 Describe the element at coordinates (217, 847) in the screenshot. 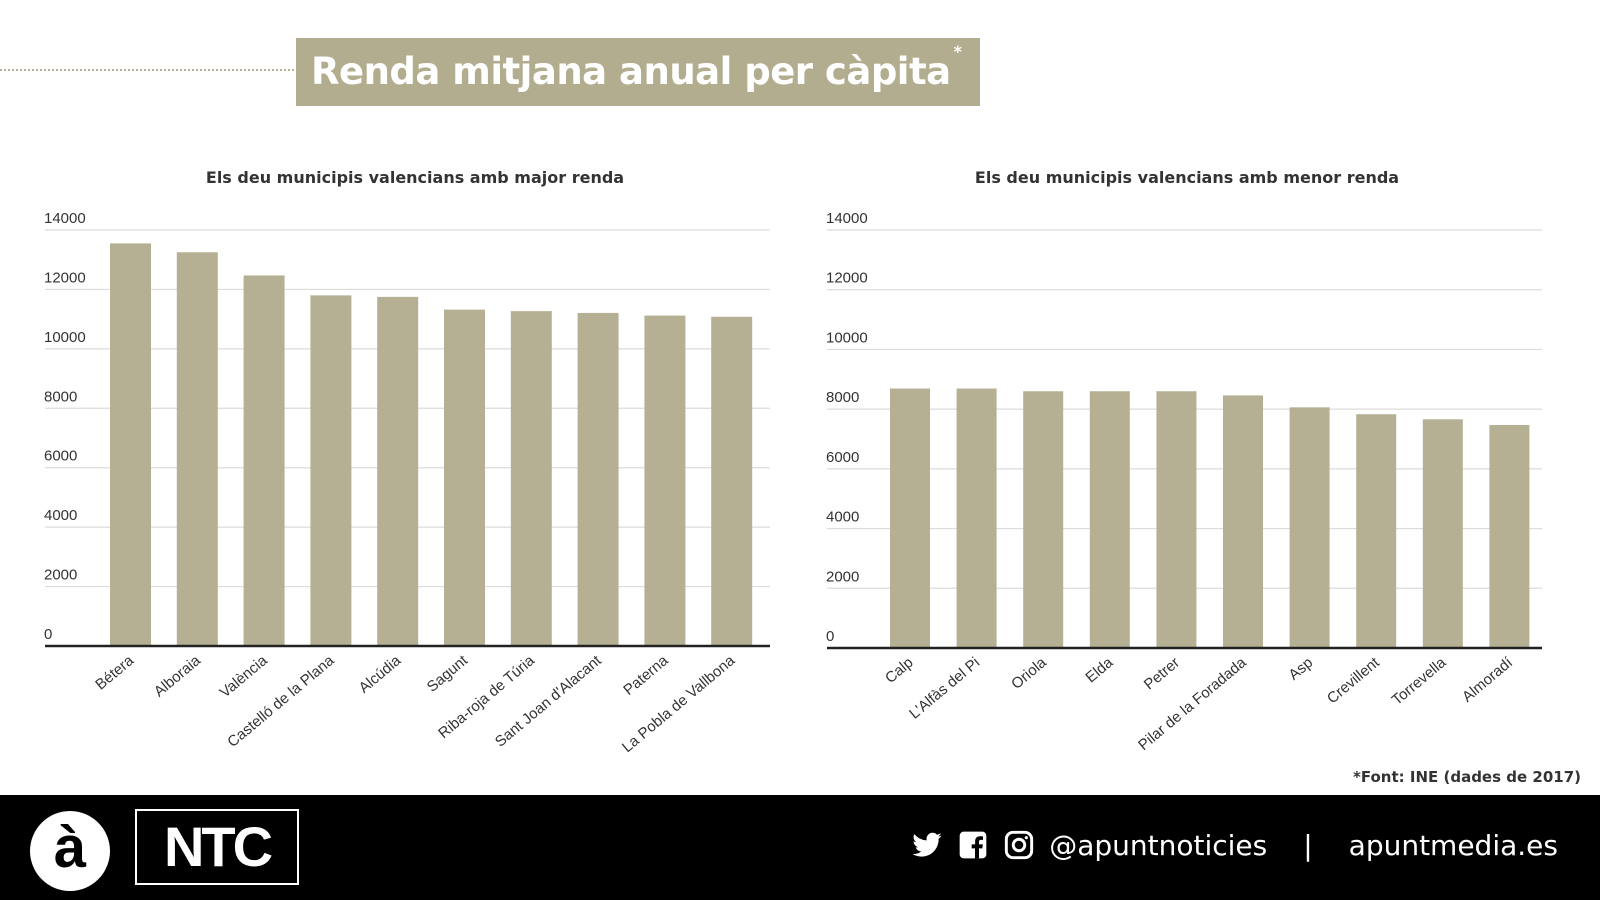

I see `ntc-logo: NTC` at that location.